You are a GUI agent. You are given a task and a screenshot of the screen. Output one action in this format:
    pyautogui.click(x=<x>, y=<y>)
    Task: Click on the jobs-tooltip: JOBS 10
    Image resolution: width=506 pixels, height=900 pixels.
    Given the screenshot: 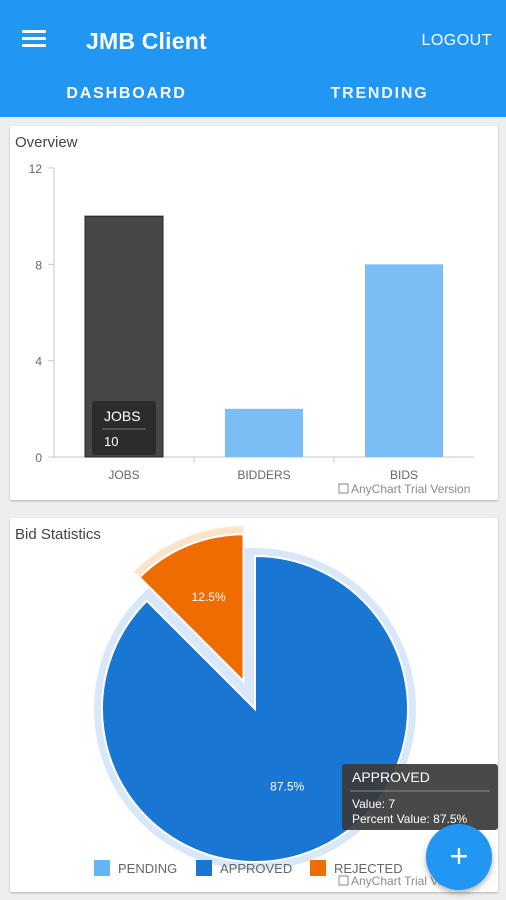 What is the action you would take?
    pyautogui.click(x=124, y=428)
    